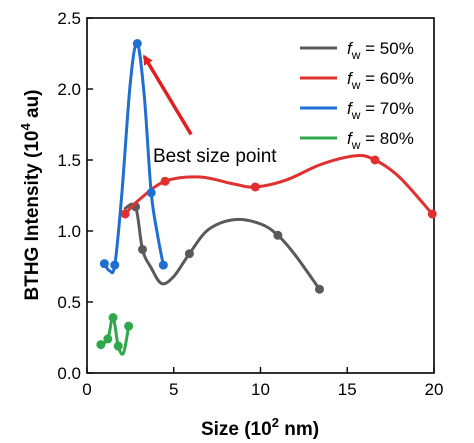 This screenshot has height=443, width=474. I want to click on legend: fw = 50%fw = 60%fw = 70%fw = 80%, so click(357, 95).